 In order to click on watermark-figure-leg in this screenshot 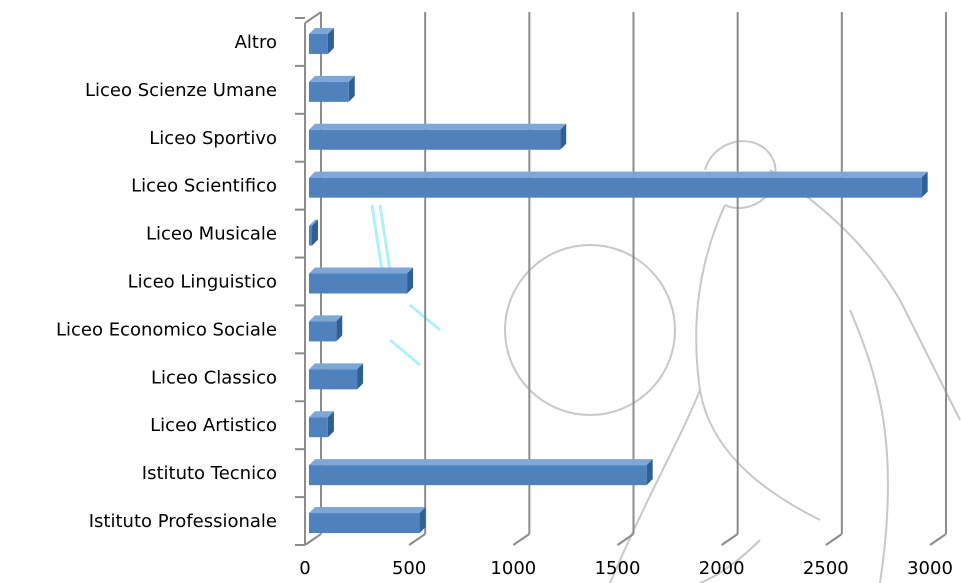, I will do `click(655, 486)`.